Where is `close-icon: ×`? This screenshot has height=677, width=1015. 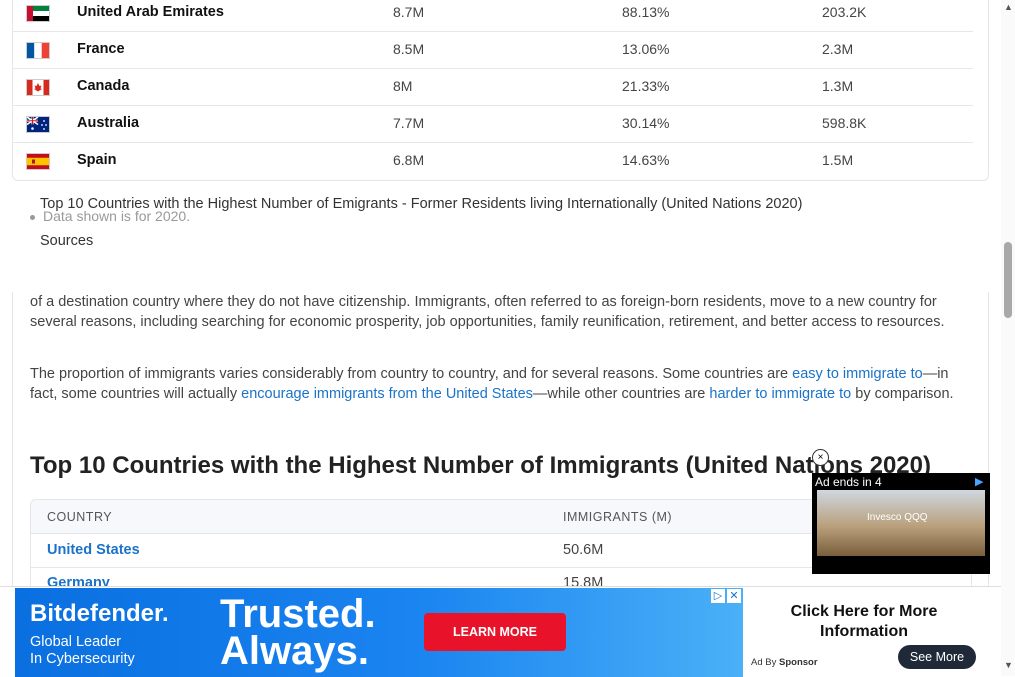 close-icon: × is located at coordinates (820, 457).